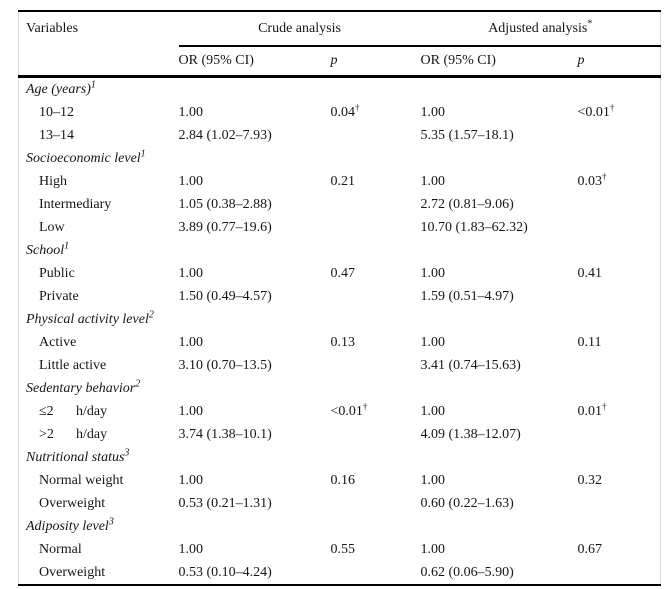 This screenshot has width=671, height=589. I want to click on table-row: ≤2 h/day 1.00 <0.01† 1.00 0.01†, so click(340, 411).